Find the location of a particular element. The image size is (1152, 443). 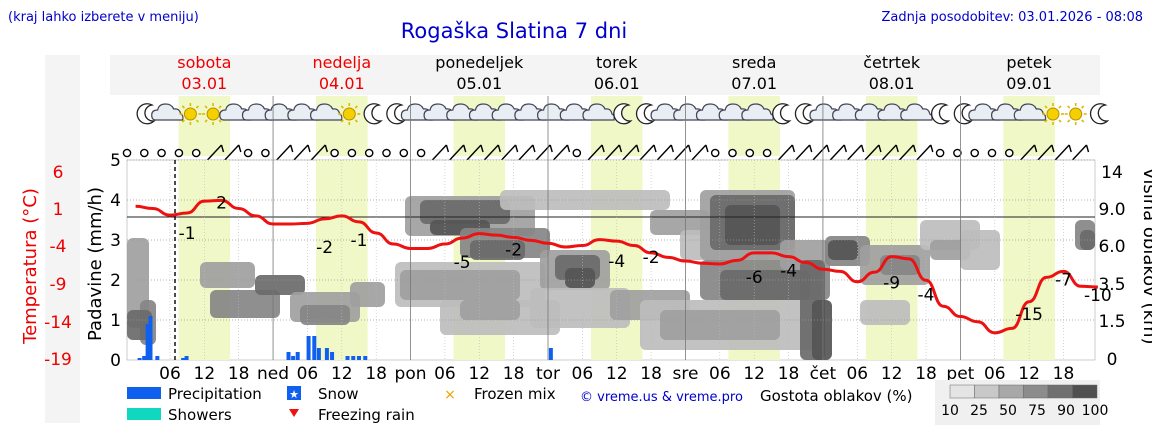

day-date: 08.01 is located at coordinates (892, 83).